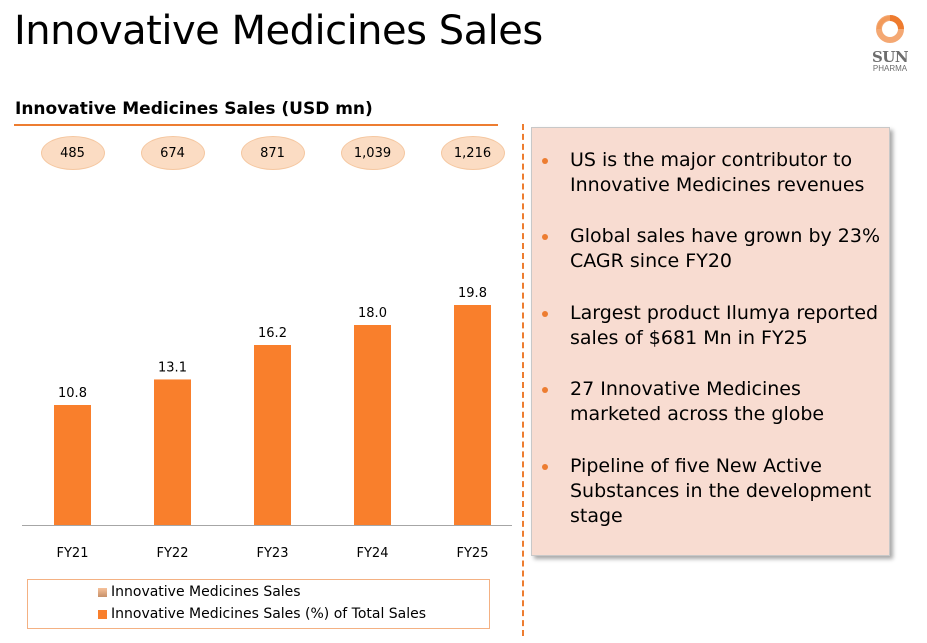 The height and width of the screenshot is (643, 927). Describe the element at coordinates (72, 393) in the screenshot. I see `bar-data-label: 10.8` at that location.